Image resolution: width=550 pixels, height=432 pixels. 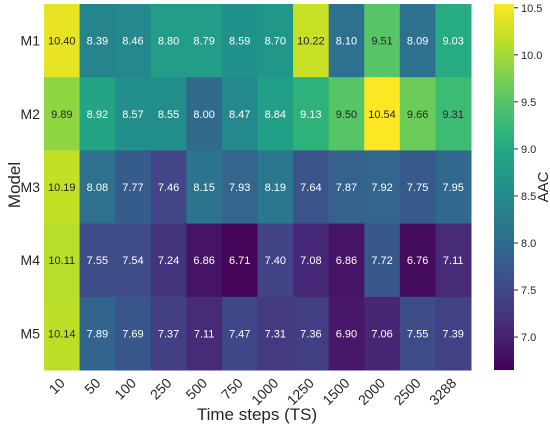 I want to click on cell-value-label: 10.40, so click(x=62, y=42).